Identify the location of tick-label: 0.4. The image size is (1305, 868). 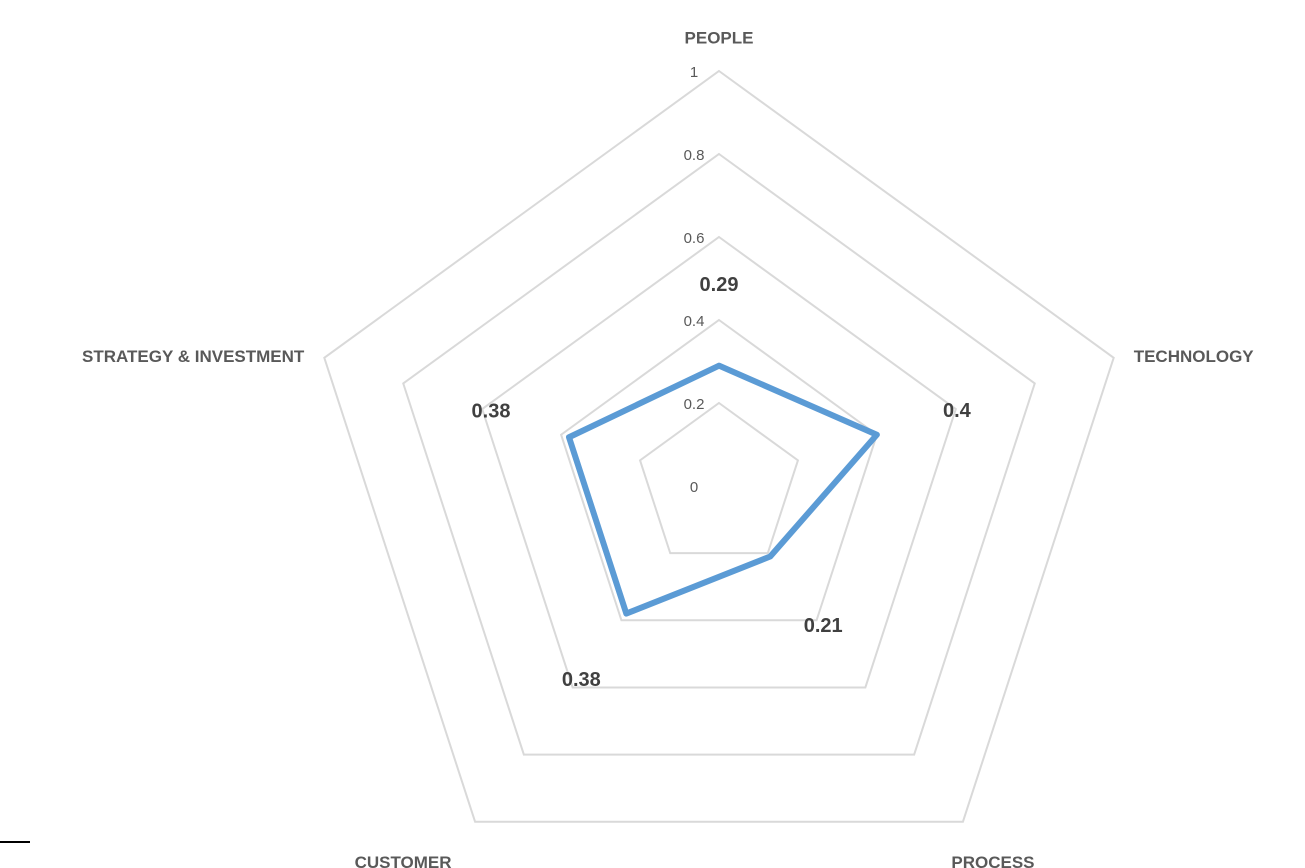
(694, 321).